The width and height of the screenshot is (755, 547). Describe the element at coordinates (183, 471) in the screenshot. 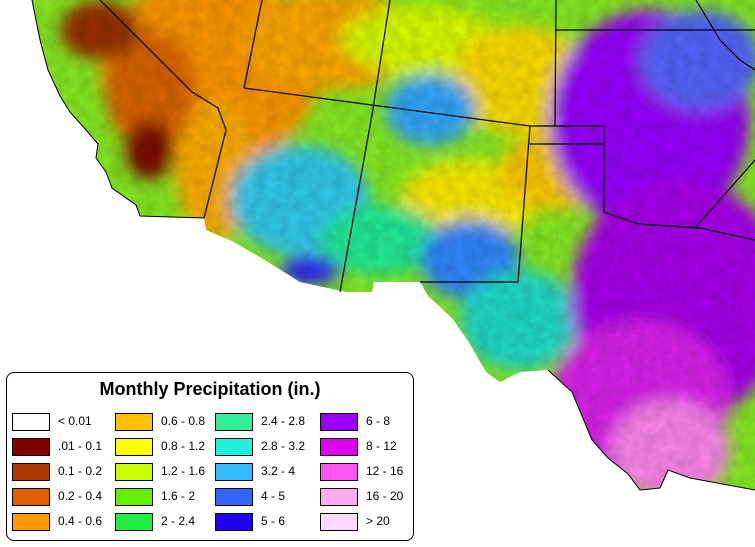

I see `legend-label: 1.2 - 1.6` at that location.